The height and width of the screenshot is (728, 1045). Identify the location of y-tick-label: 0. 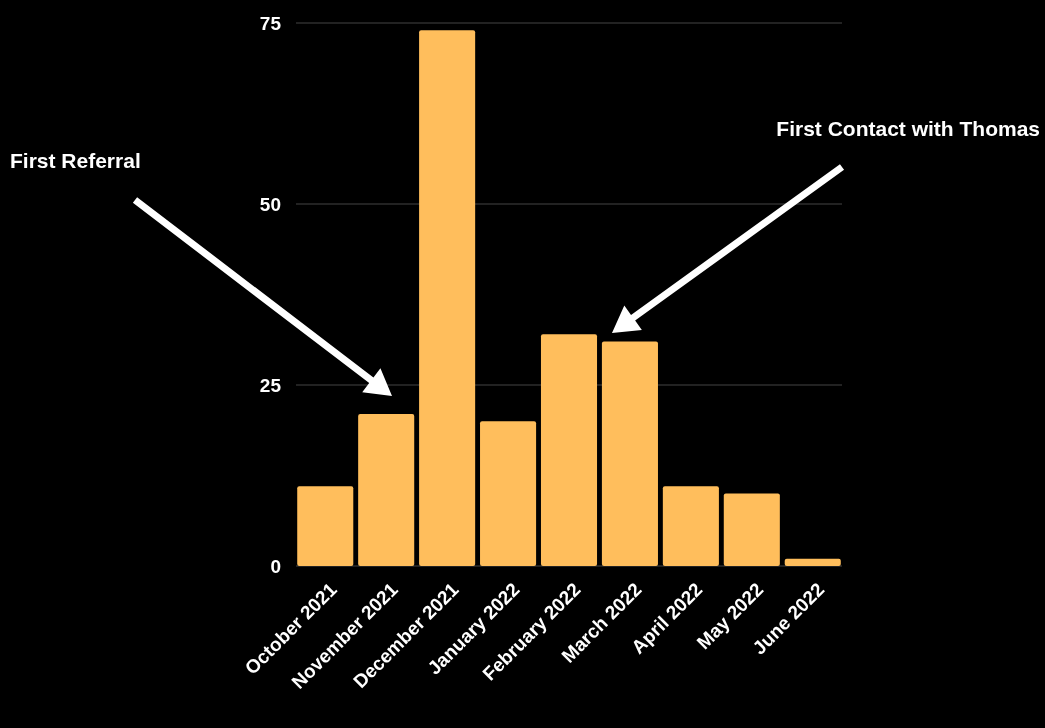
(275, 566).